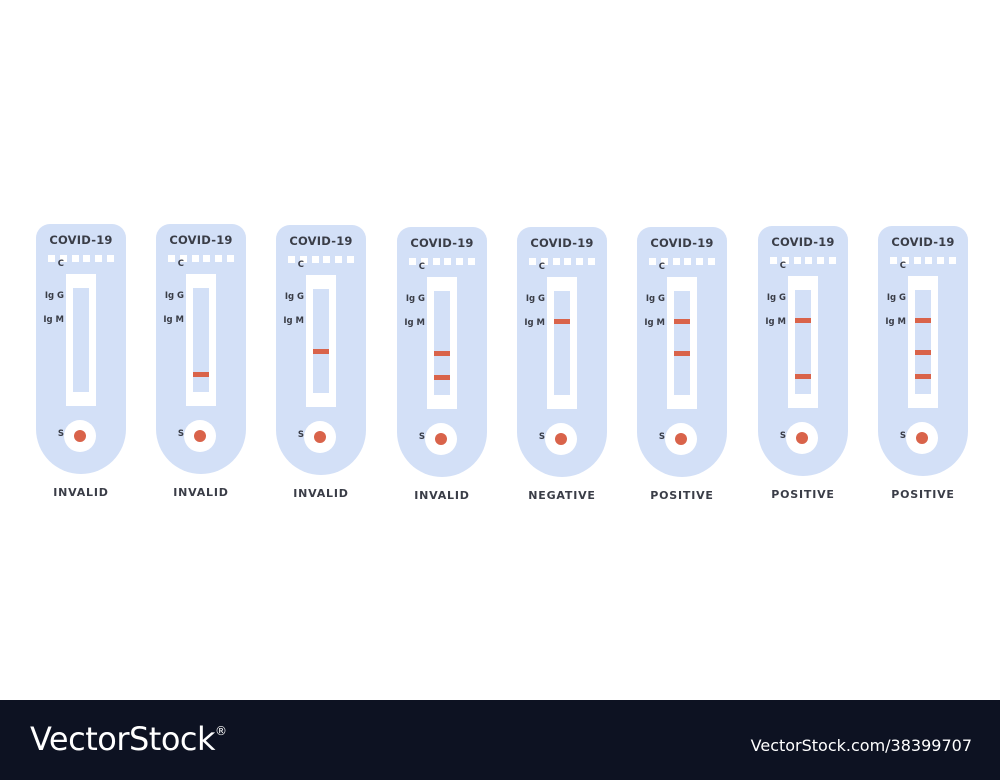  I want to click on rapid-test-1: COVID-19 C Ig G Ig M S INVALID, so click(81, 369).